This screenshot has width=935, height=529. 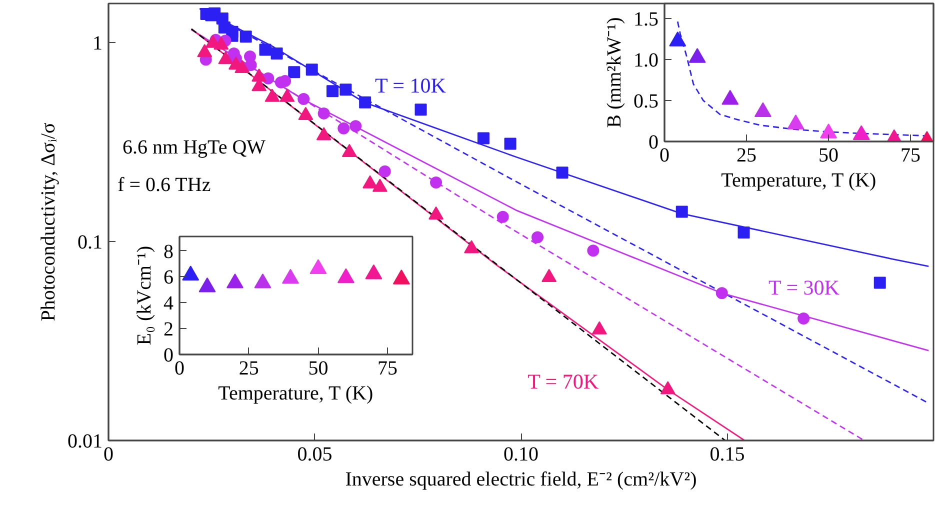 I want to click on y-tick-label: 0.1, so click(x=90, y=242).